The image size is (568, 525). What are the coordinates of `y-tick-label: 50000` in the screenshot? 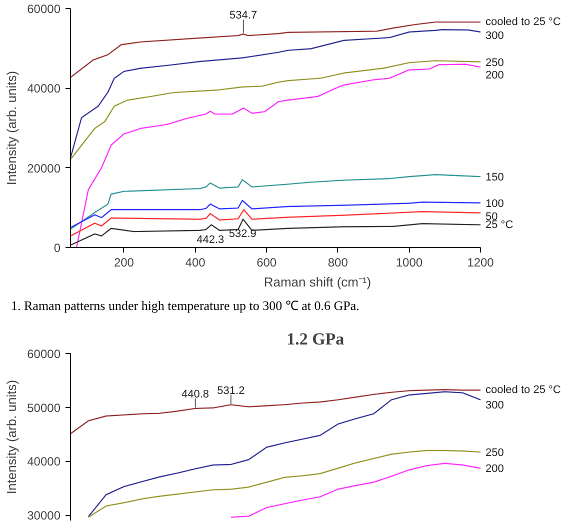 It's located at (44, 407).